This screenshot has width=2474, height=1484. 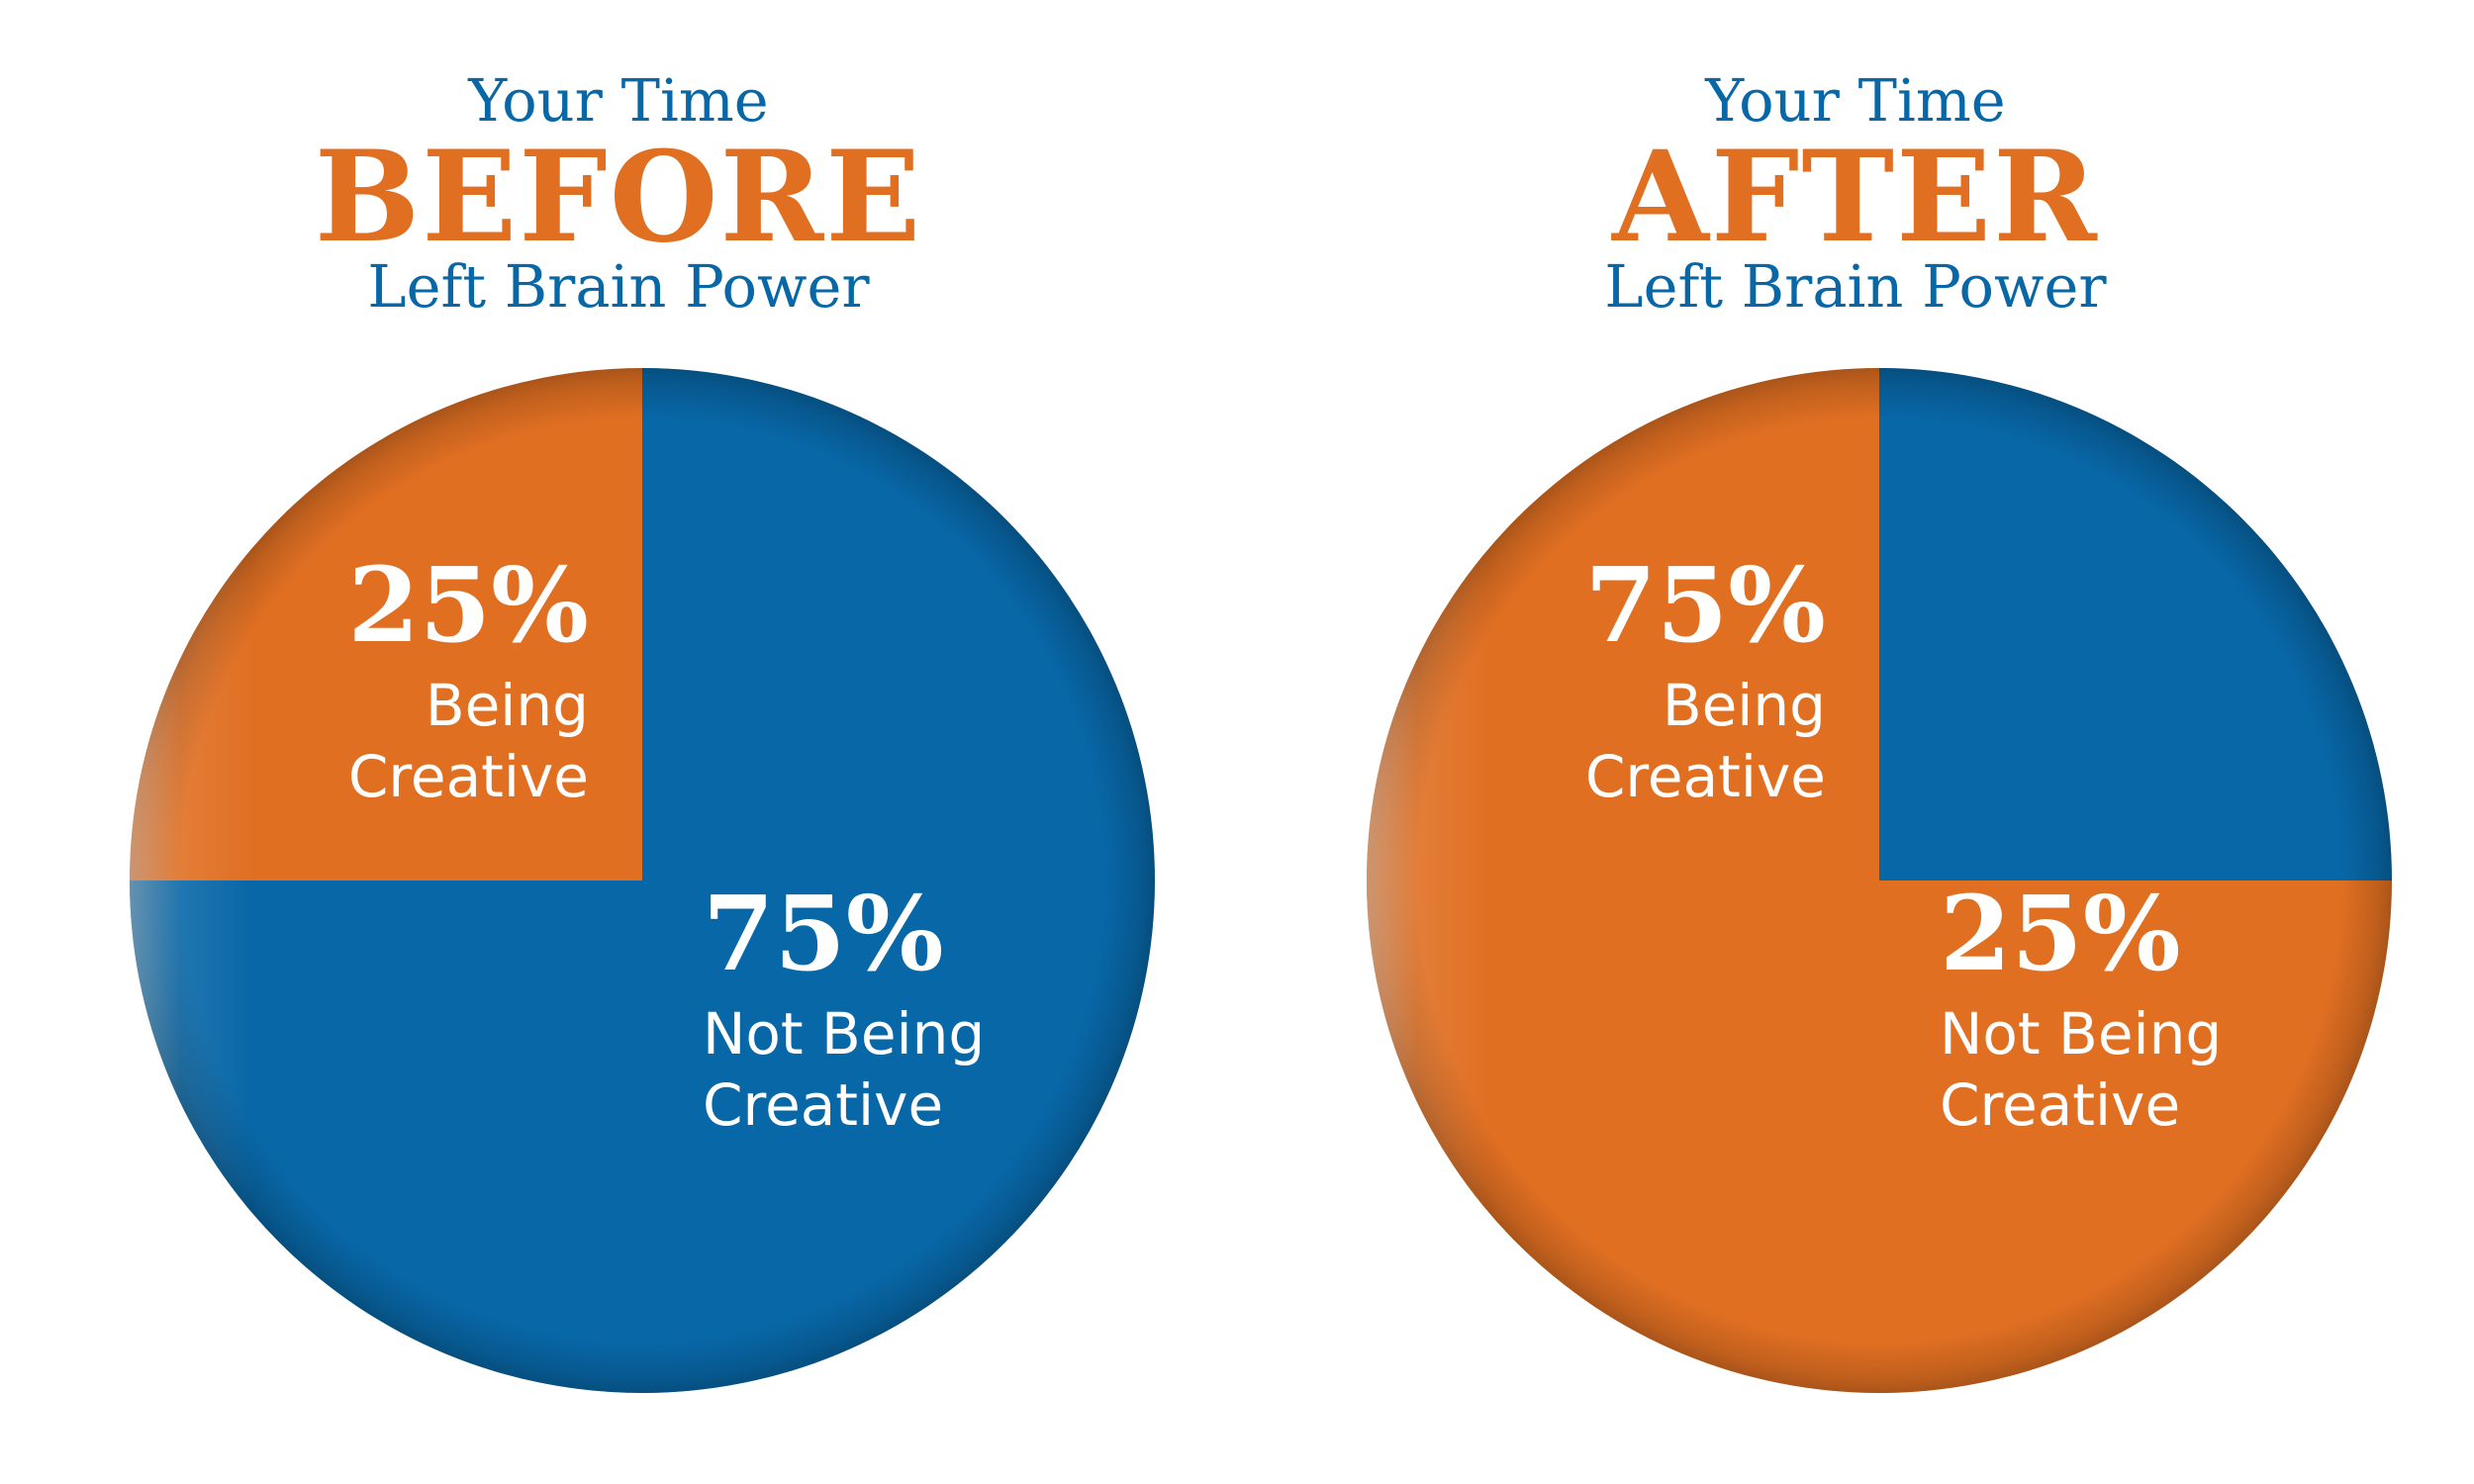 I want to click on before-pre-title: Your Time, so click(x=618, y=100).